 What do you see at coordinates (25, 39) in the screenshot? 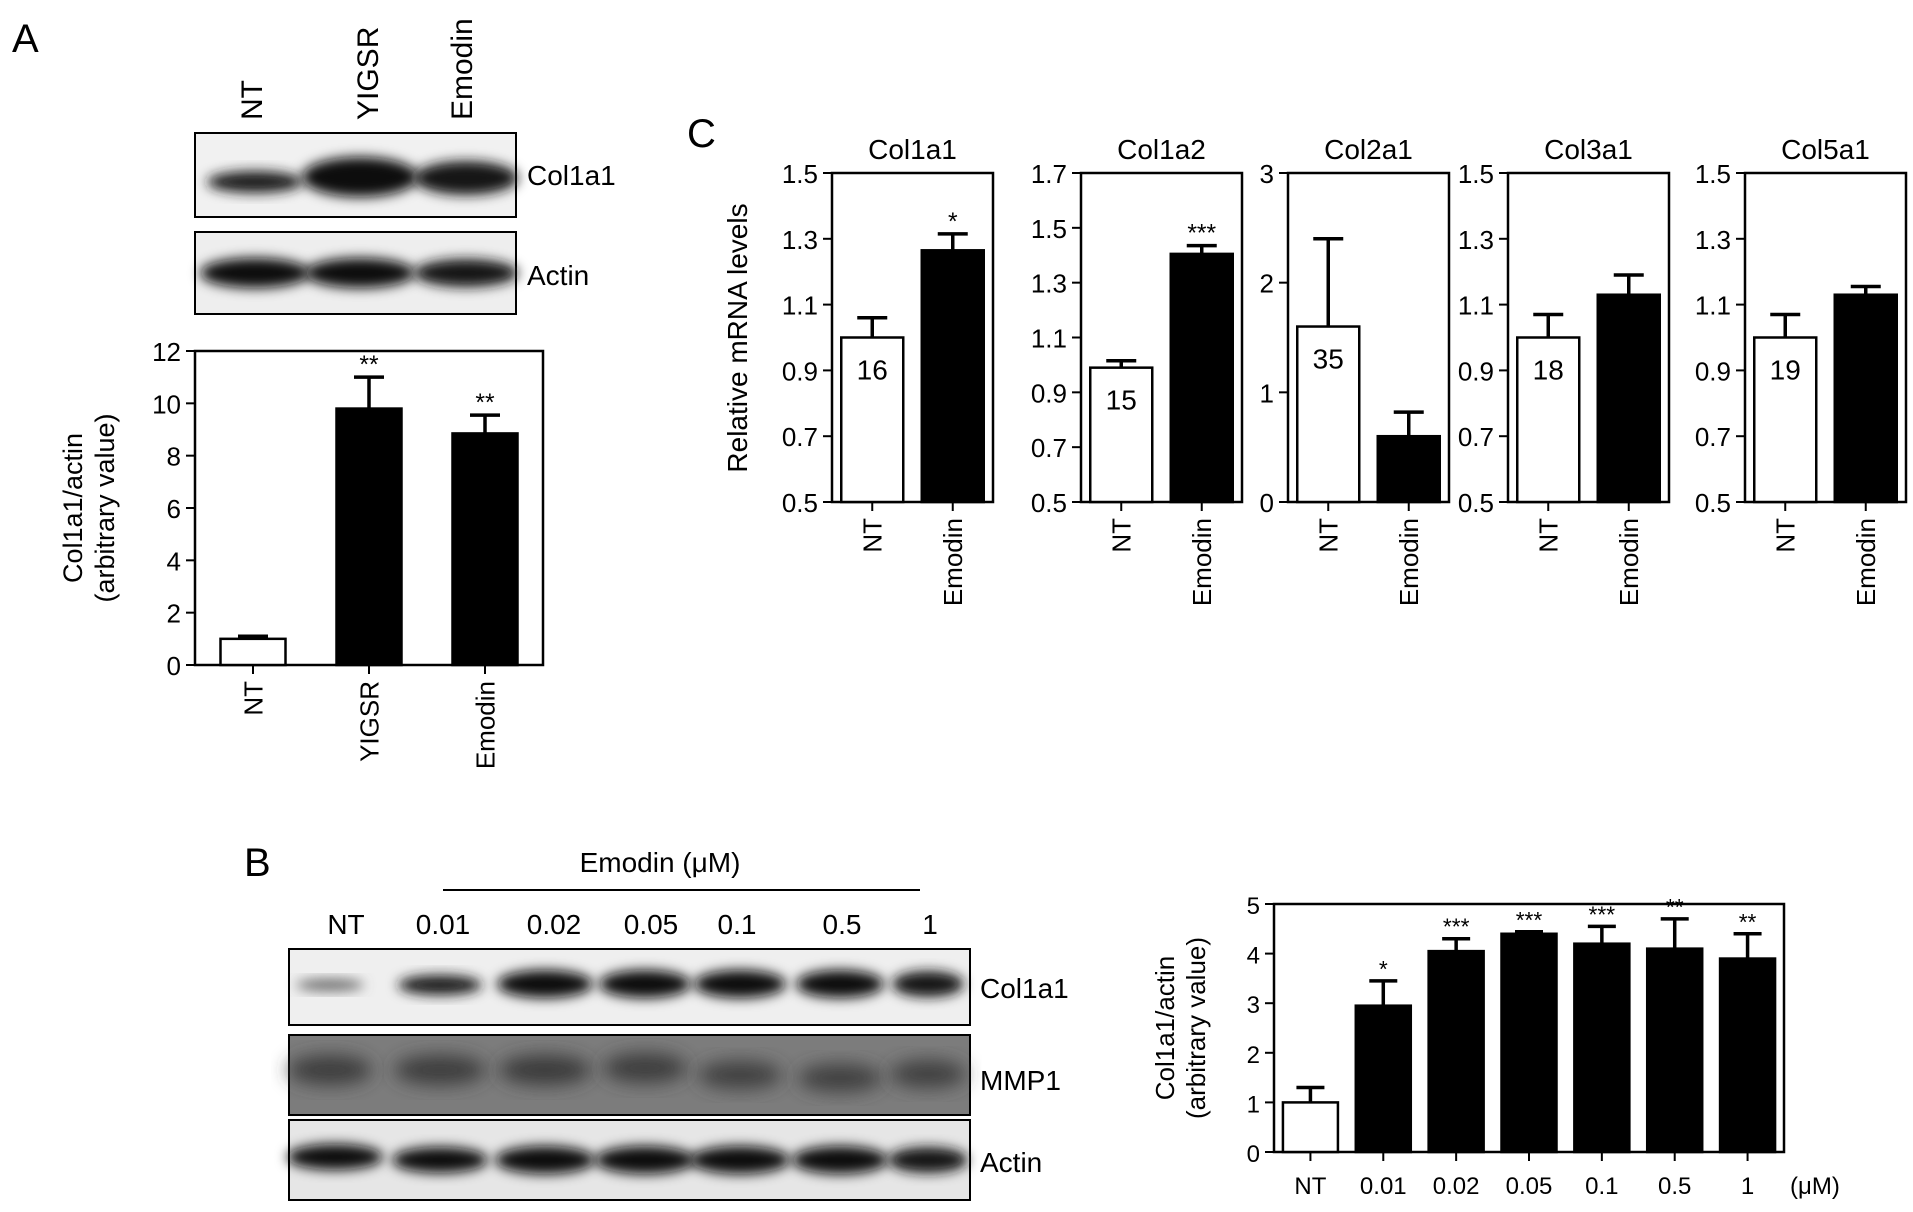
I see `panel-letter-a: A` at bounding box center [25, 39].